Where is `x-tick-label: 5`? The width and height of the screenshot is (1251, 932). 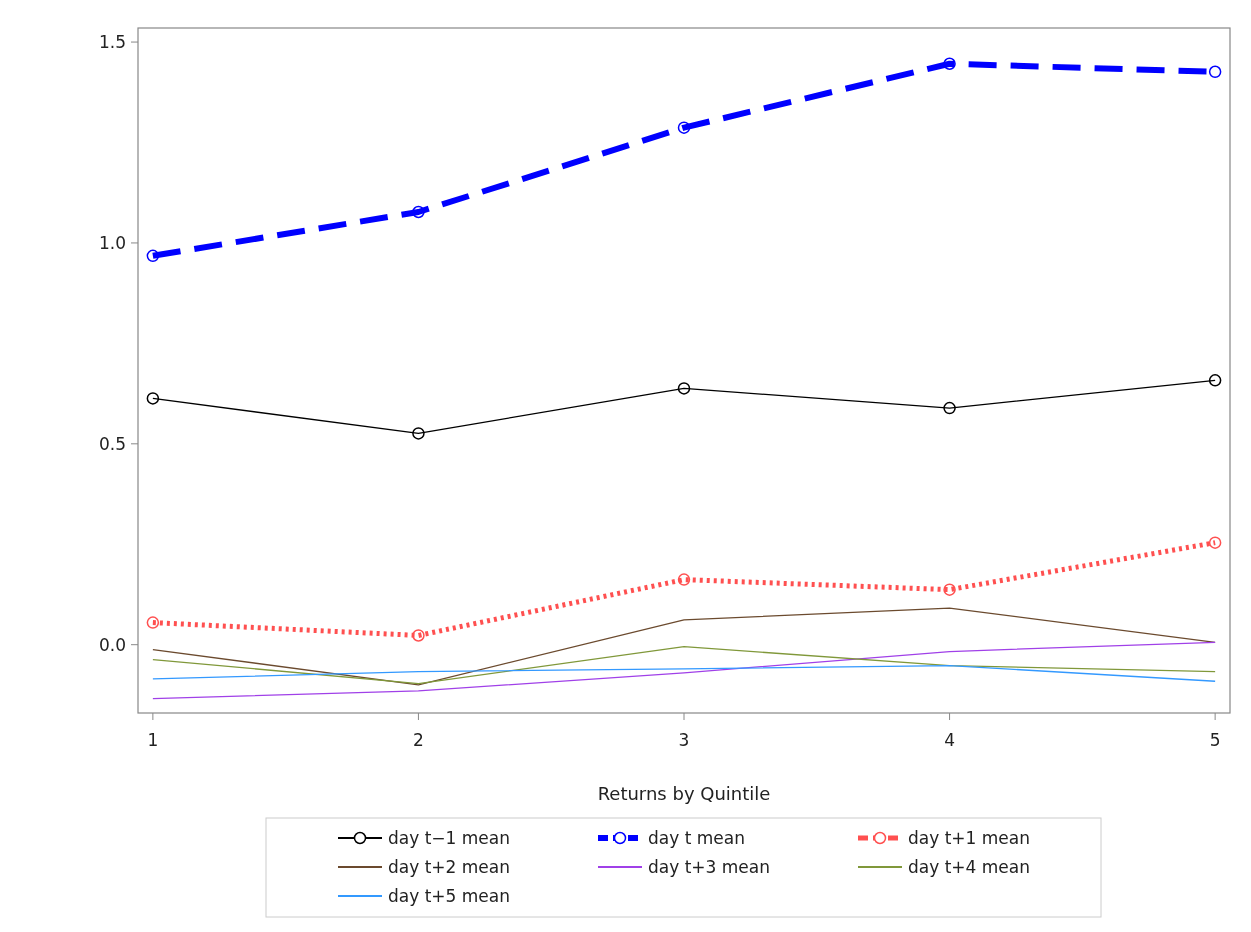
x-tick-label: 5 is located at coordinates (1215, 740).